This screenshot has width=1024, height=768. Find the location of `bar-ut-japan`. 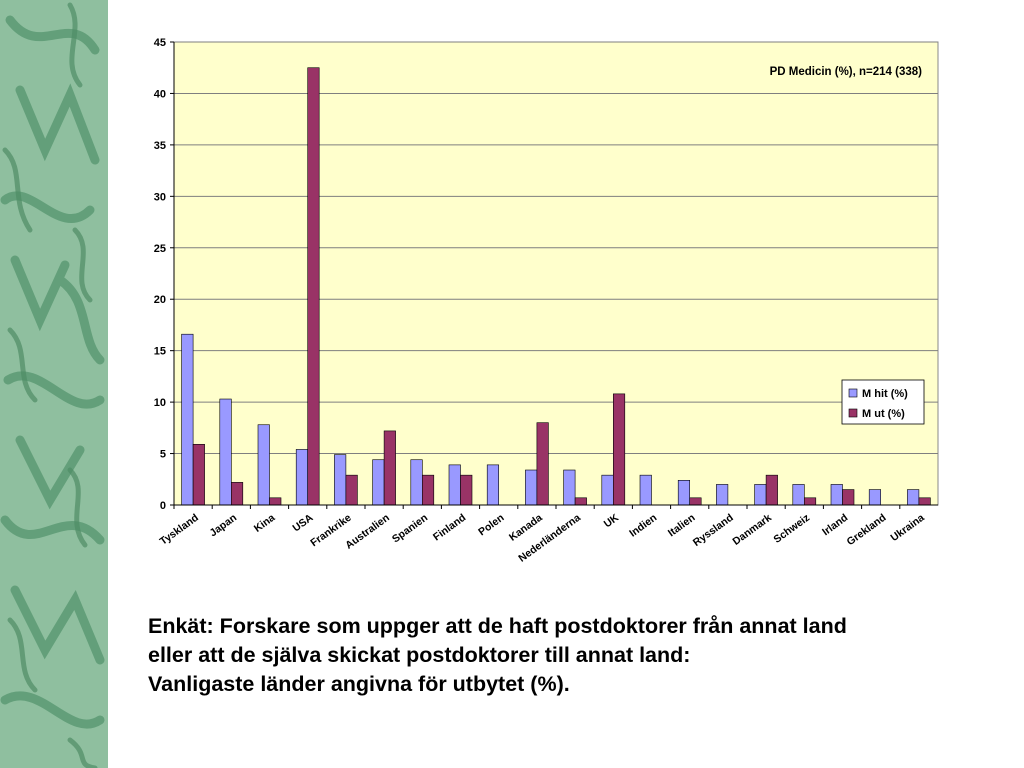

bar-ut-japan is located at coordinates (237, 494).